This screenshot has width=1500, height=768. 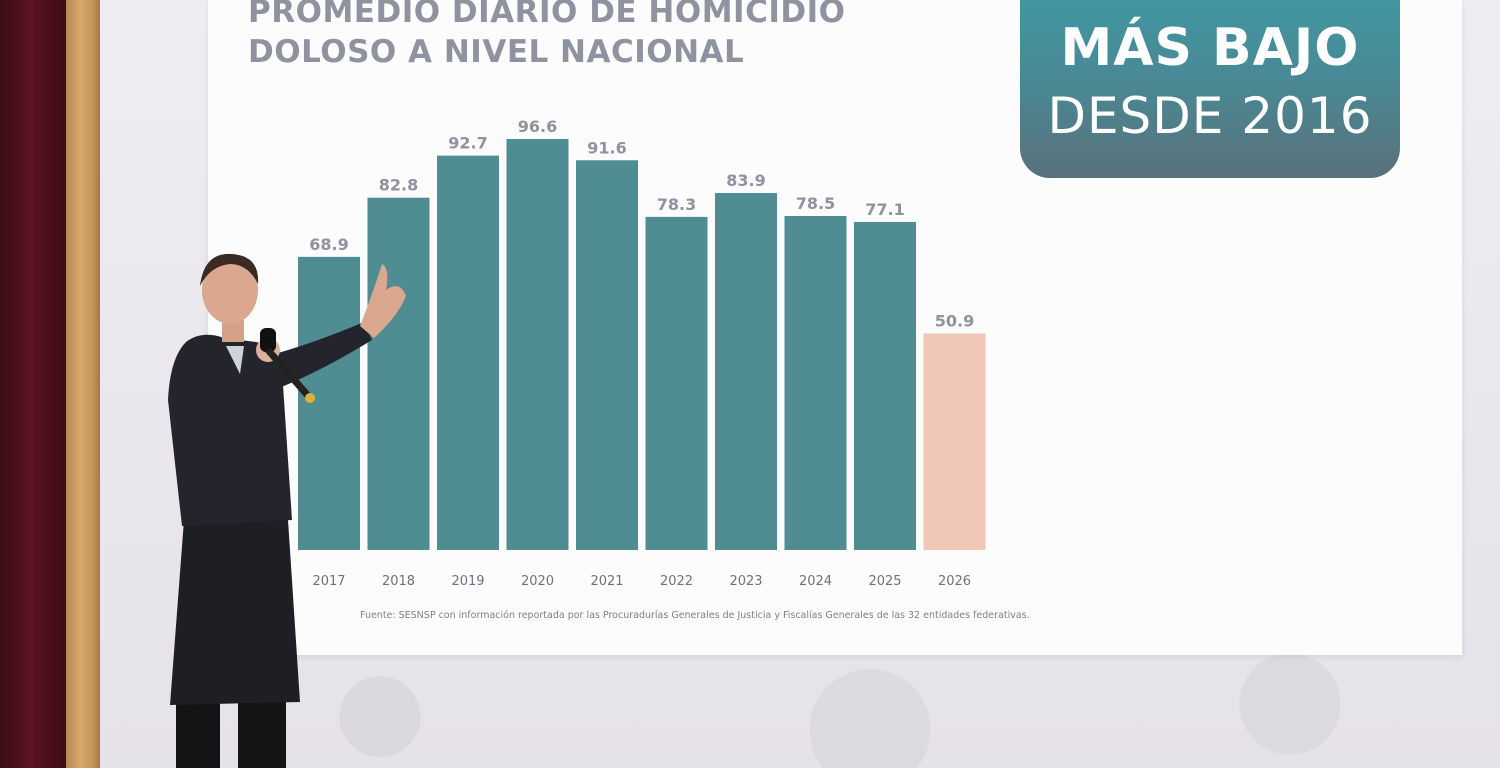 What do you see at coordinates (398, 373) in the screenshot?
I see `bar-2018` at bounding box center [398, 373].